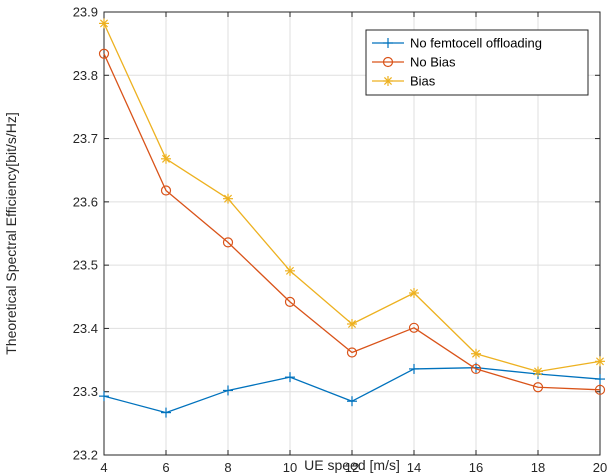 Image resolution: width=616 pixels, height=473 pixels. I want to click on x-tick-label: 10, so click(290, 466).